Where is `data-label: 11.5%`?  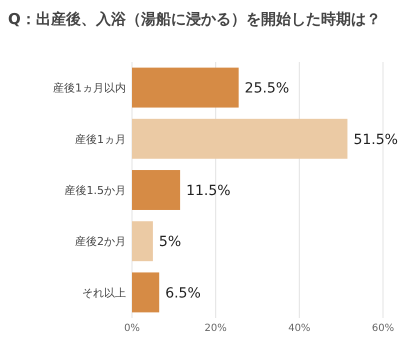 data-label: 11.5% is located at coordinates (208, 191).